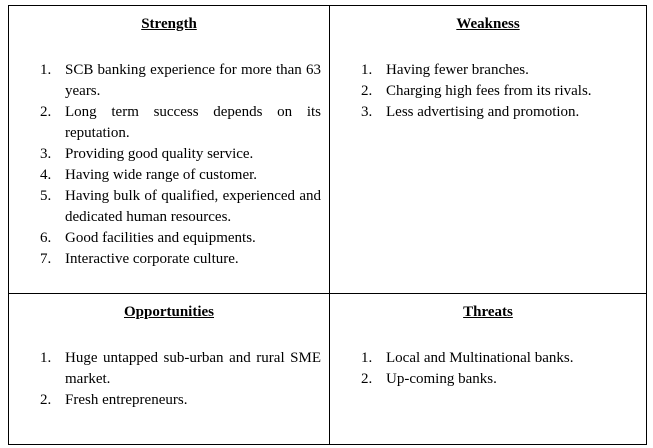  Describe the element at coordinates (152, 259) in the screenshot. I see `item-text: Interactive corporate culture.` at that location.